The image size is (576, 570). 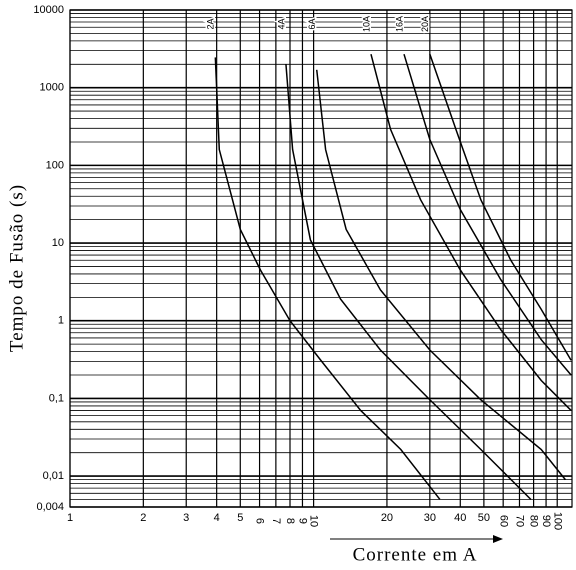 I want to click on curve-label: 20A, so click(x=425, y=24).